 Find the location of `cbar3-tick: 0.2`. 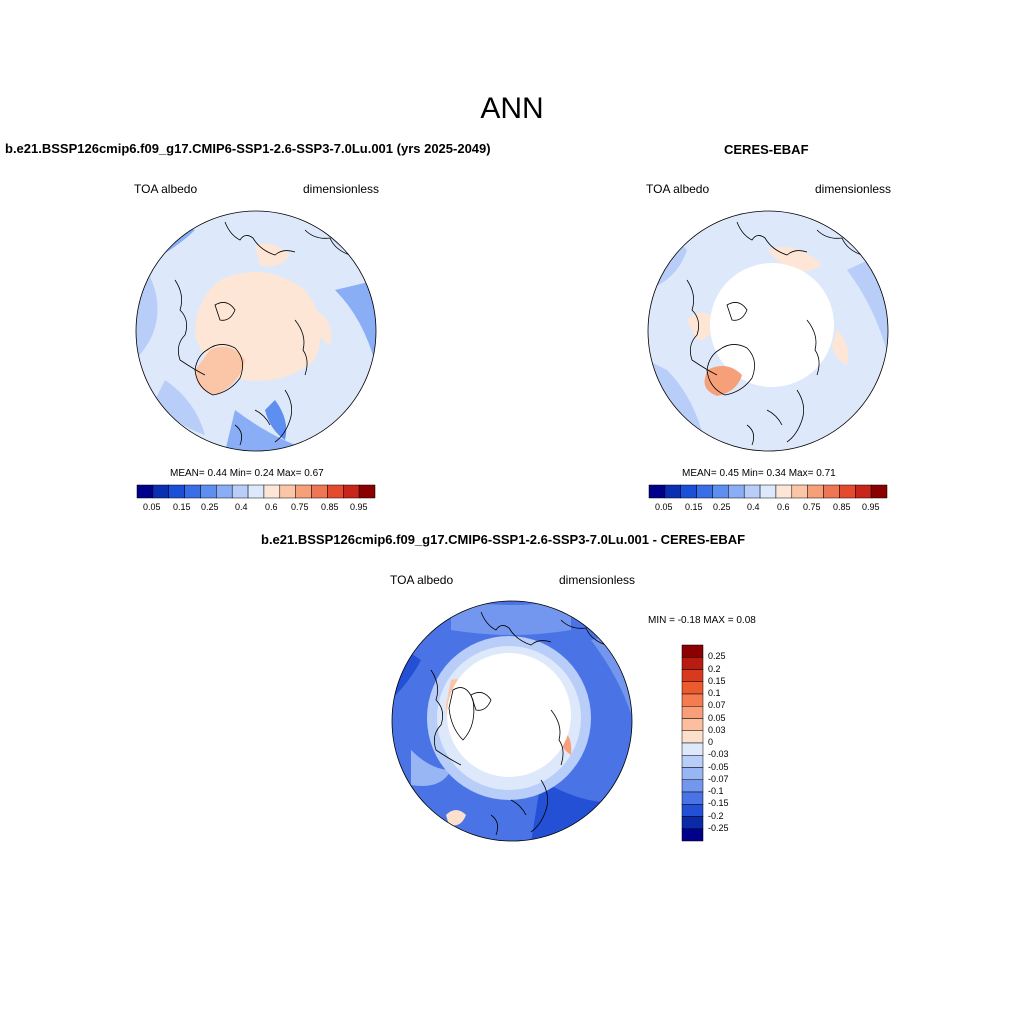

cbar3-tick: 0.2 is located at coordinates (714, 668).